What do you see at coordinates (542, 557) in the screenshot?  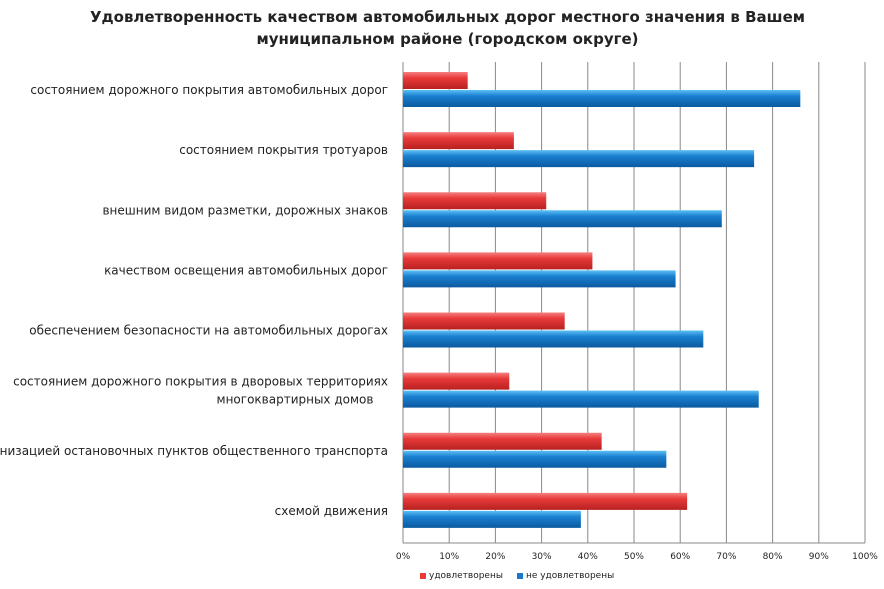 I see `x-tick-label: 30%` at bounding box center [542, 557].